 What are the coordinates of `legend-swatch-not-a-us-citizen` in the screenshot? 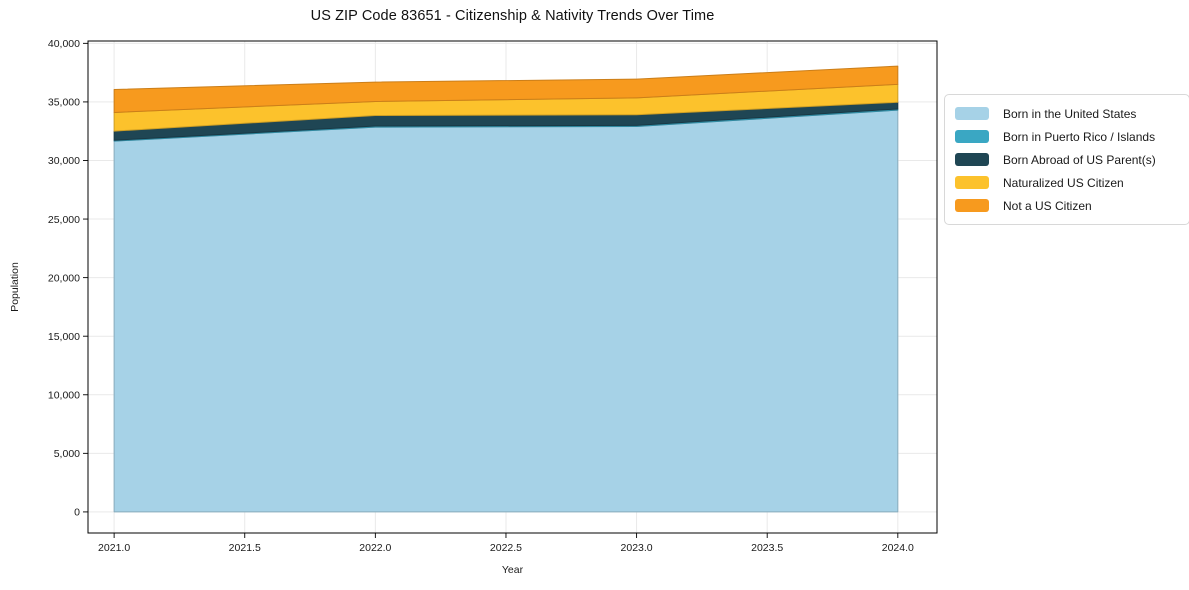 It's located at (972, 205).